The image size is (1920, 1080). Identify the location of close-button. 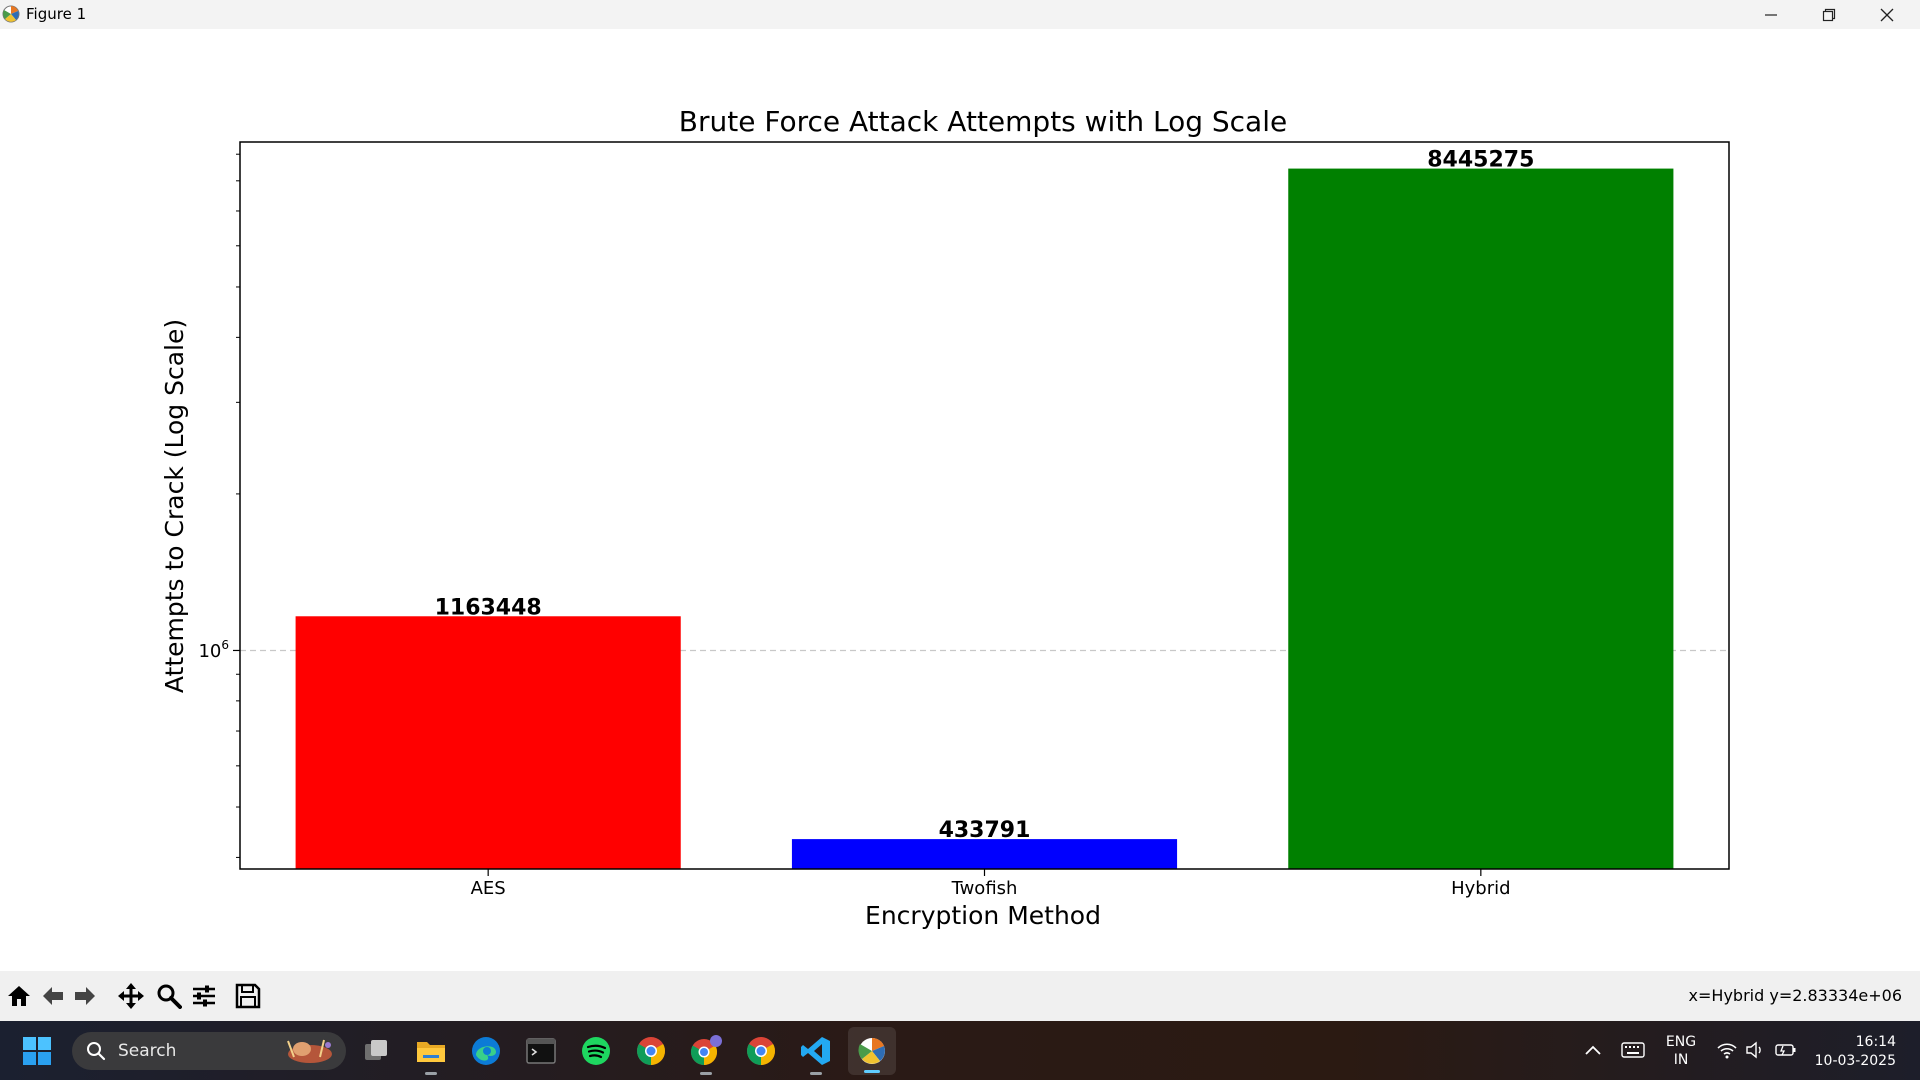
(1887, 14).